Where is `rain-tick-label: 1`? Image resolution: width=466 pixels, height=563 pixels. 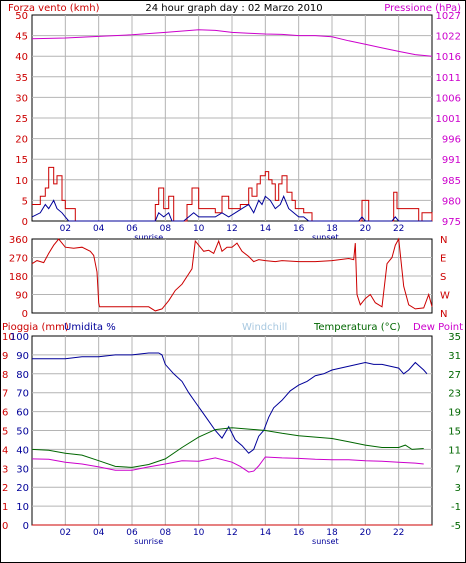 rain-tick-label: 1 is located at coordinates (5, 507).